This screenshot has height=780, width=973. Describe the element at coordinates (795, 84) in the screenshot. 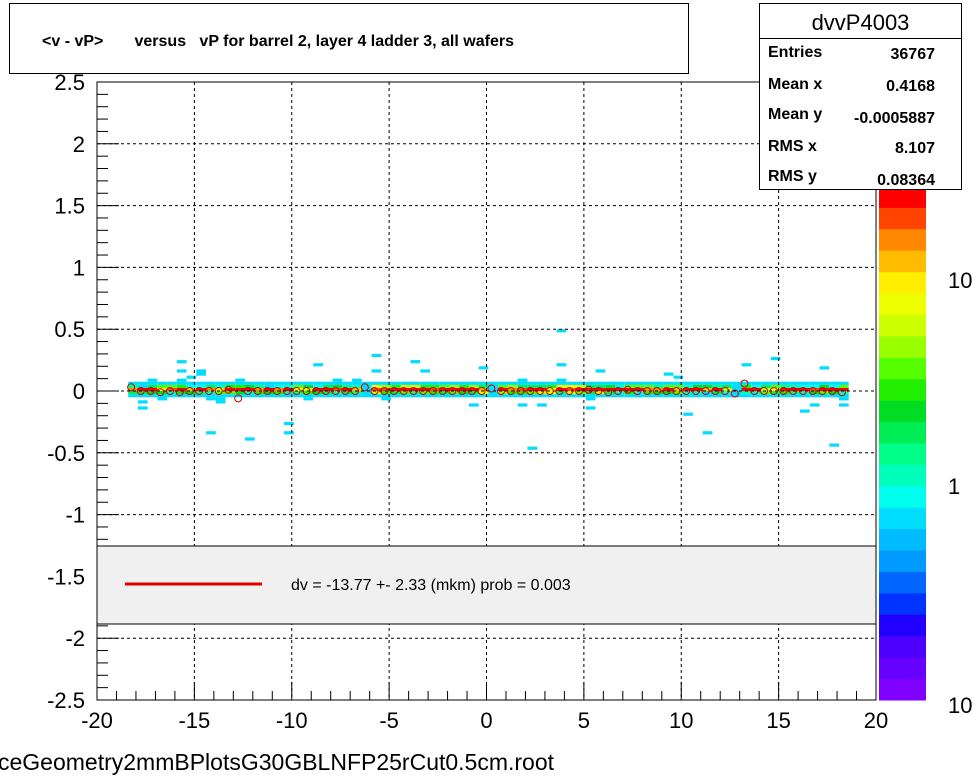

I see `stat-label-mean-x: Mean x` at that location.